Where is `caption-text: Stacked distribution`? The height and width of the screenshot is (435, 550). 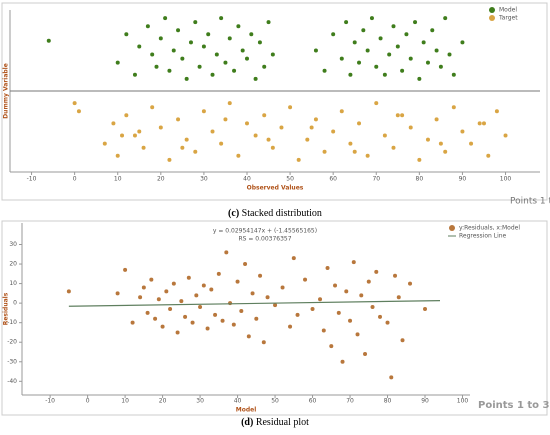 caption-text: Stacked distribution is located at coordinates (280, 213).